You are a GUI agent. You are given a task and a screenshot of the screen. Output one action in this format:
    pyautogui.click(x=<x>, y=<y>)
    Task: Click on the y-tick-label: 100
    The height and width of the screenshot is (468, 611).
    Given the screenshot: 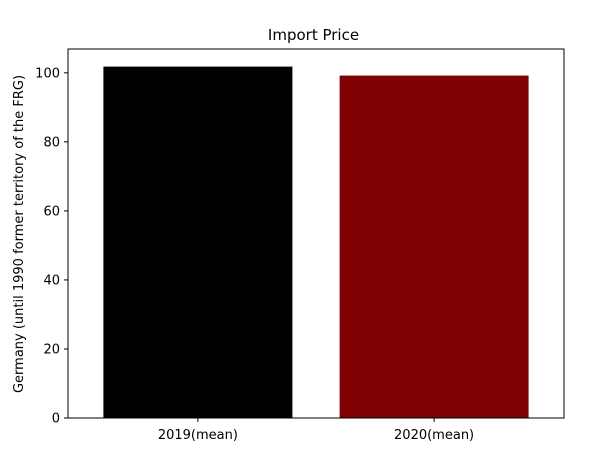 What is the action you would take?
    pyautogui.click(x=47, y=73)
    